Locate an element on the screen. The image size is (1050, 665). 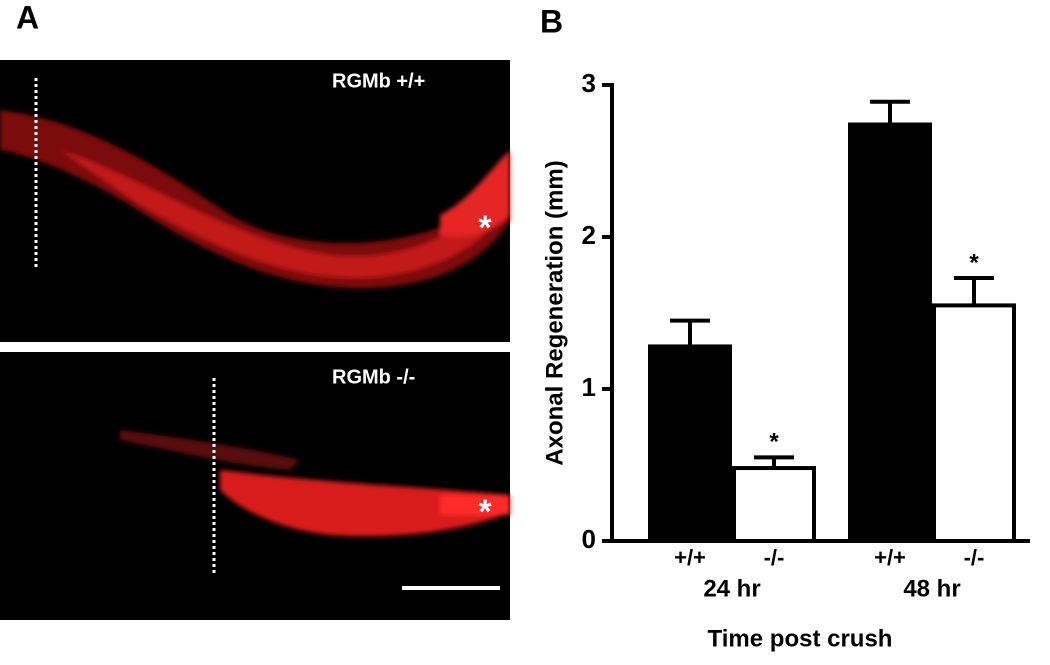
x-axis-label: Time post crush is located at coordinates (800, 638).